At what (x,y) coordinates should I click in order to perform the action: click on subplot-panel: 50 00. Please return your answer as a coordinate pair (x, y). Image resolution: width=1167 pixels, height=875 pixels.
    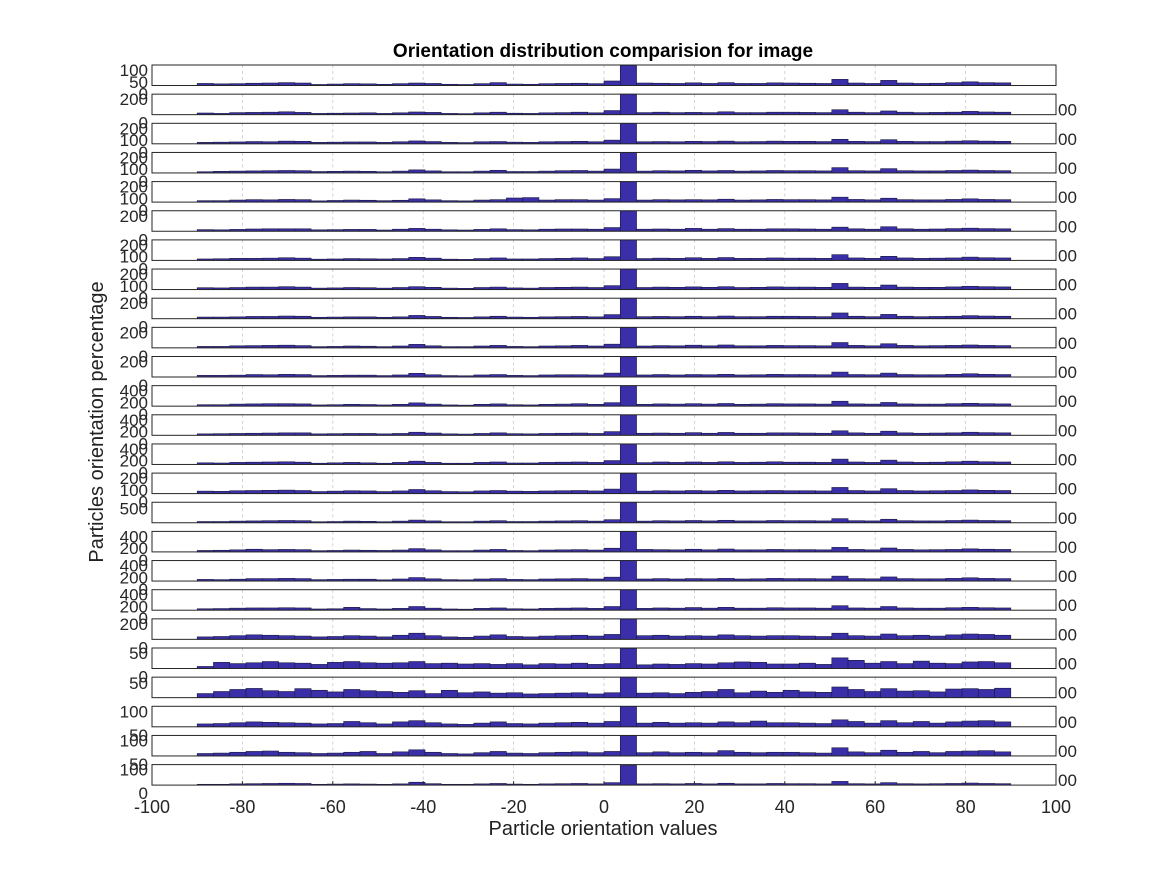
    Looking at the image, I should click on (603, 688).